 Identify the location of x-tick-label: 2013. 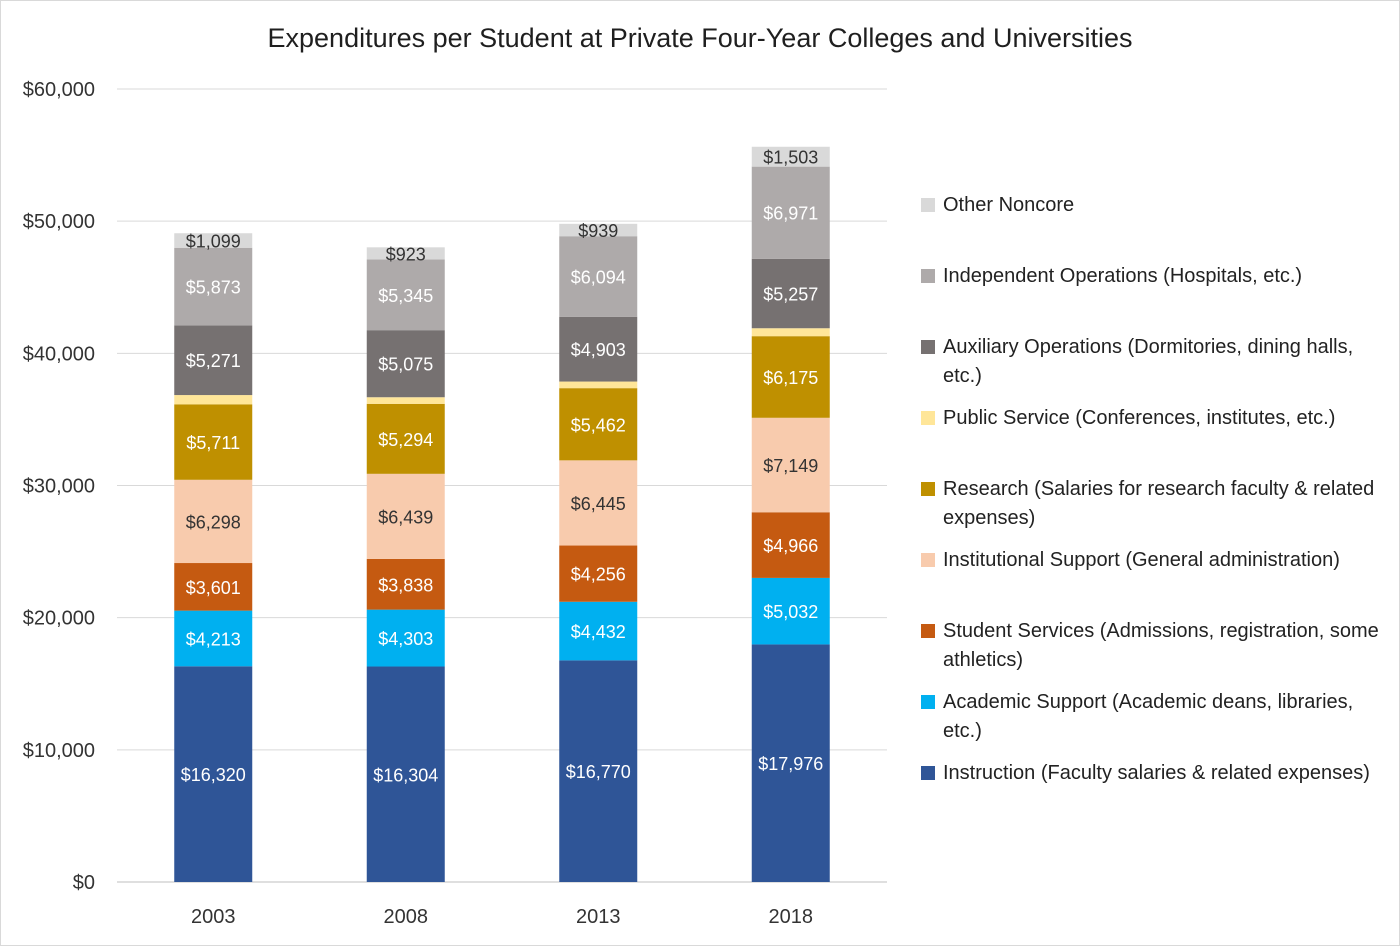
(598, 917).